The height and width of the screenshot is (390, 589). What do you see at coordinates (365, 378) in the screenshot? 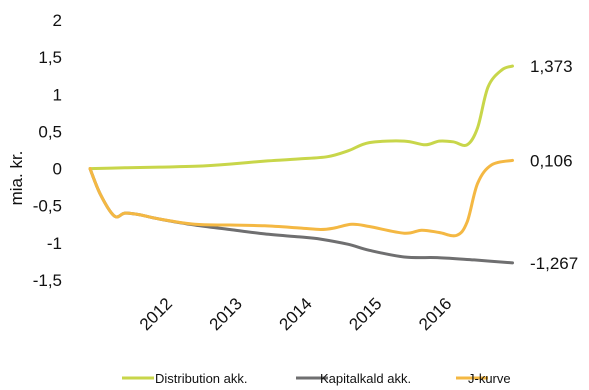
I see `legend-label-kapitalkald-akk: Kapitalkald akk.` at bounding box center [365, 378].